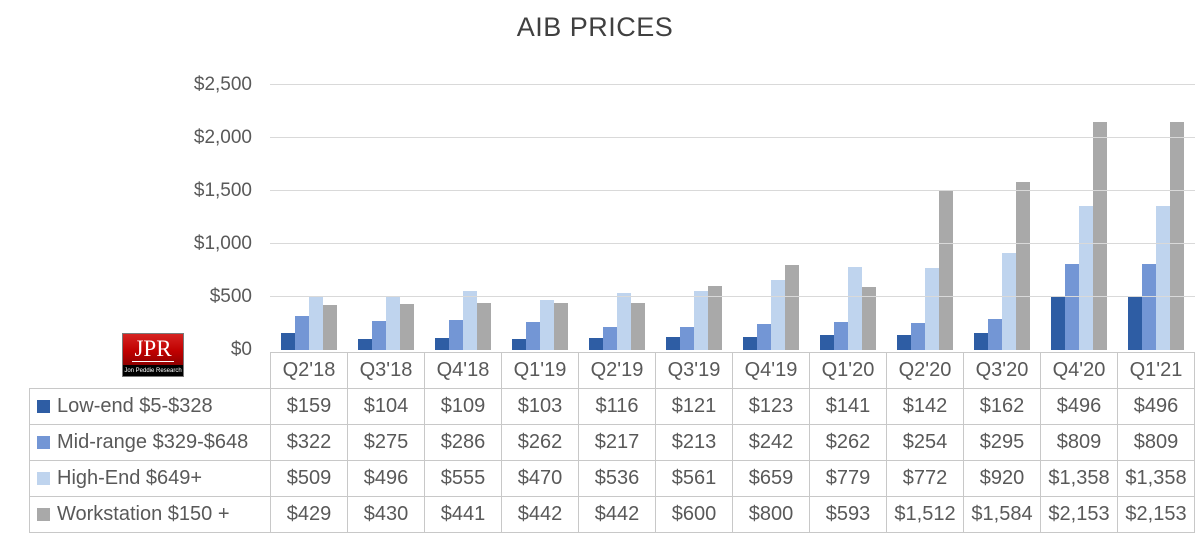 Image resolution: width=1200 pixels, height=550 pixels. Describe the element at coordinates (595, 27) in the screenshot. I see `chart-title: AIB PRICES` at that location.